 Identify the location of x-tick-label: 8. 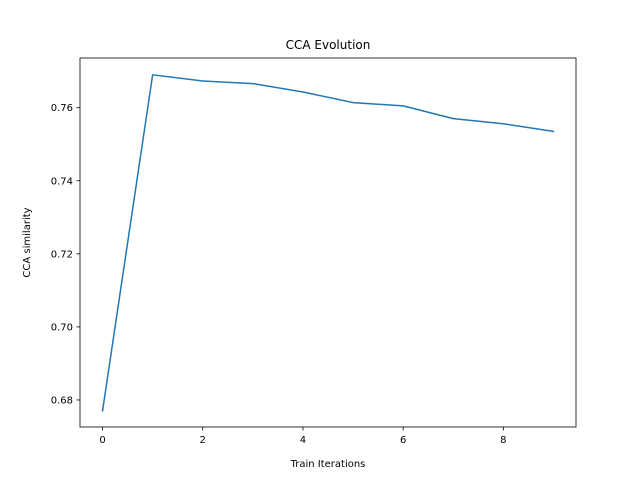
(503, 440).